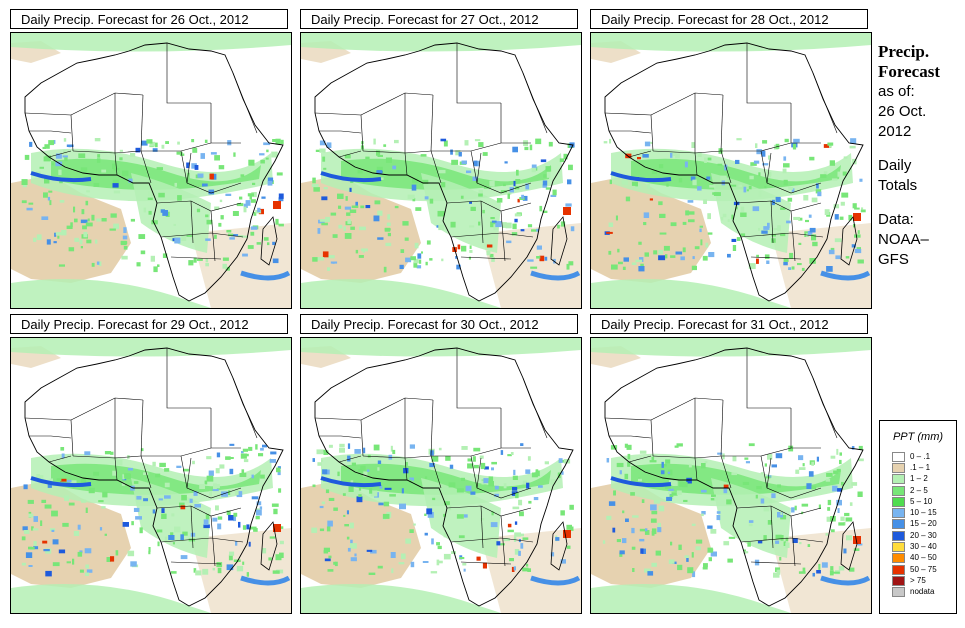  I want to click on legend-item: 50 – 75, so click(918, 569).